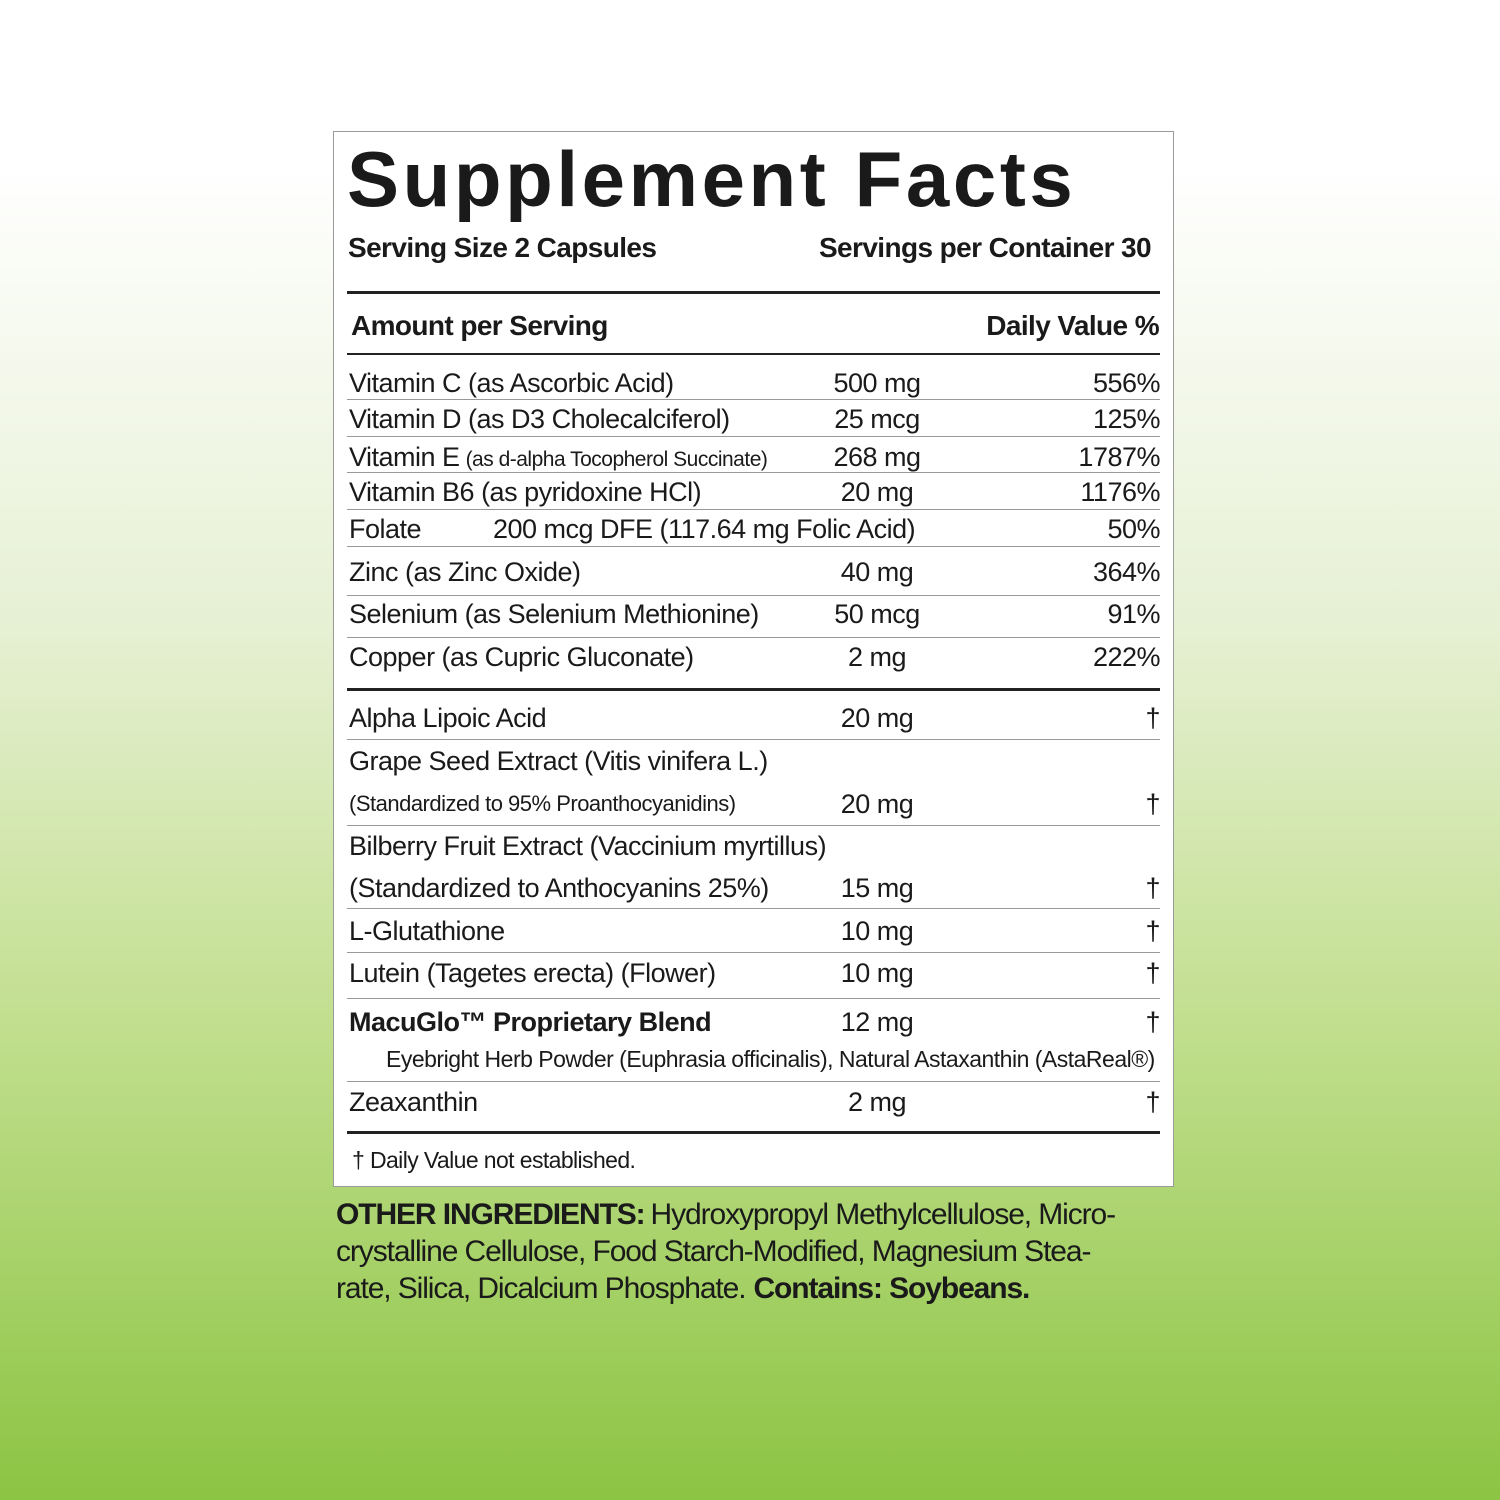 This screenshot has height=1500, width=1500. Describe the element at coordinates (1133, 528) in the screenshot. I see `row-daily-value: 50%` at that location.